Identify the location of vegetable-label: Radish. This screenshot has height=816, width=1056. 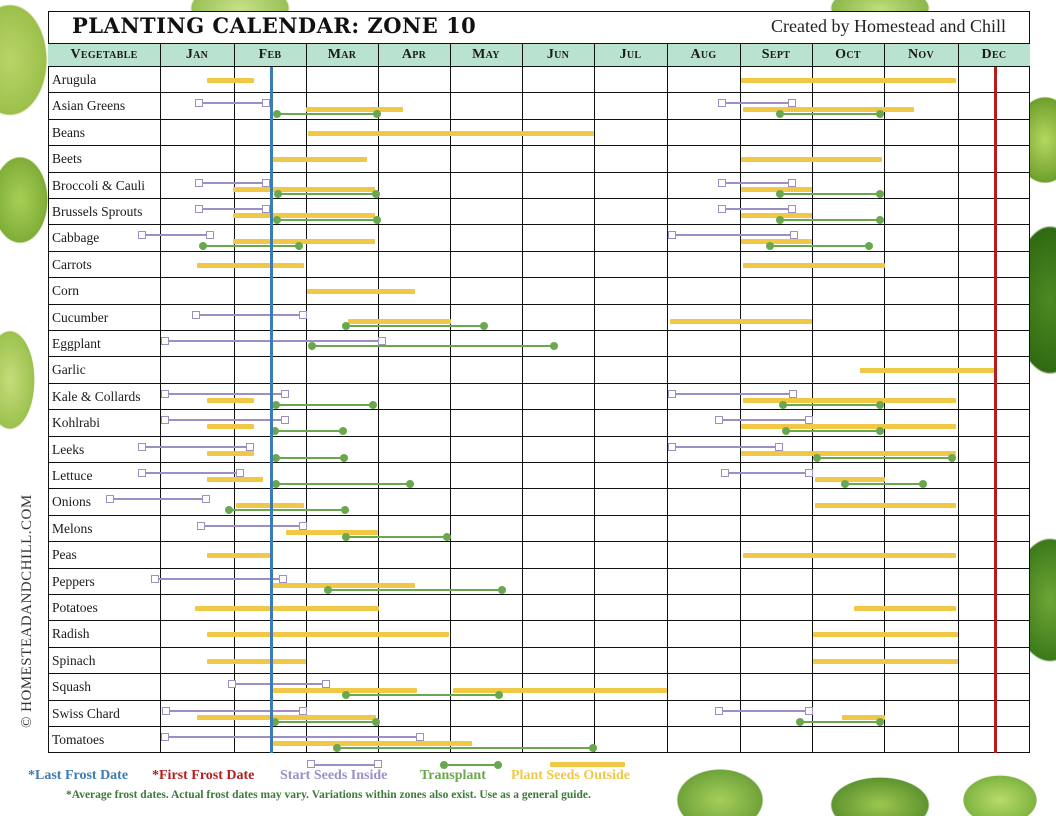
(71, 634).